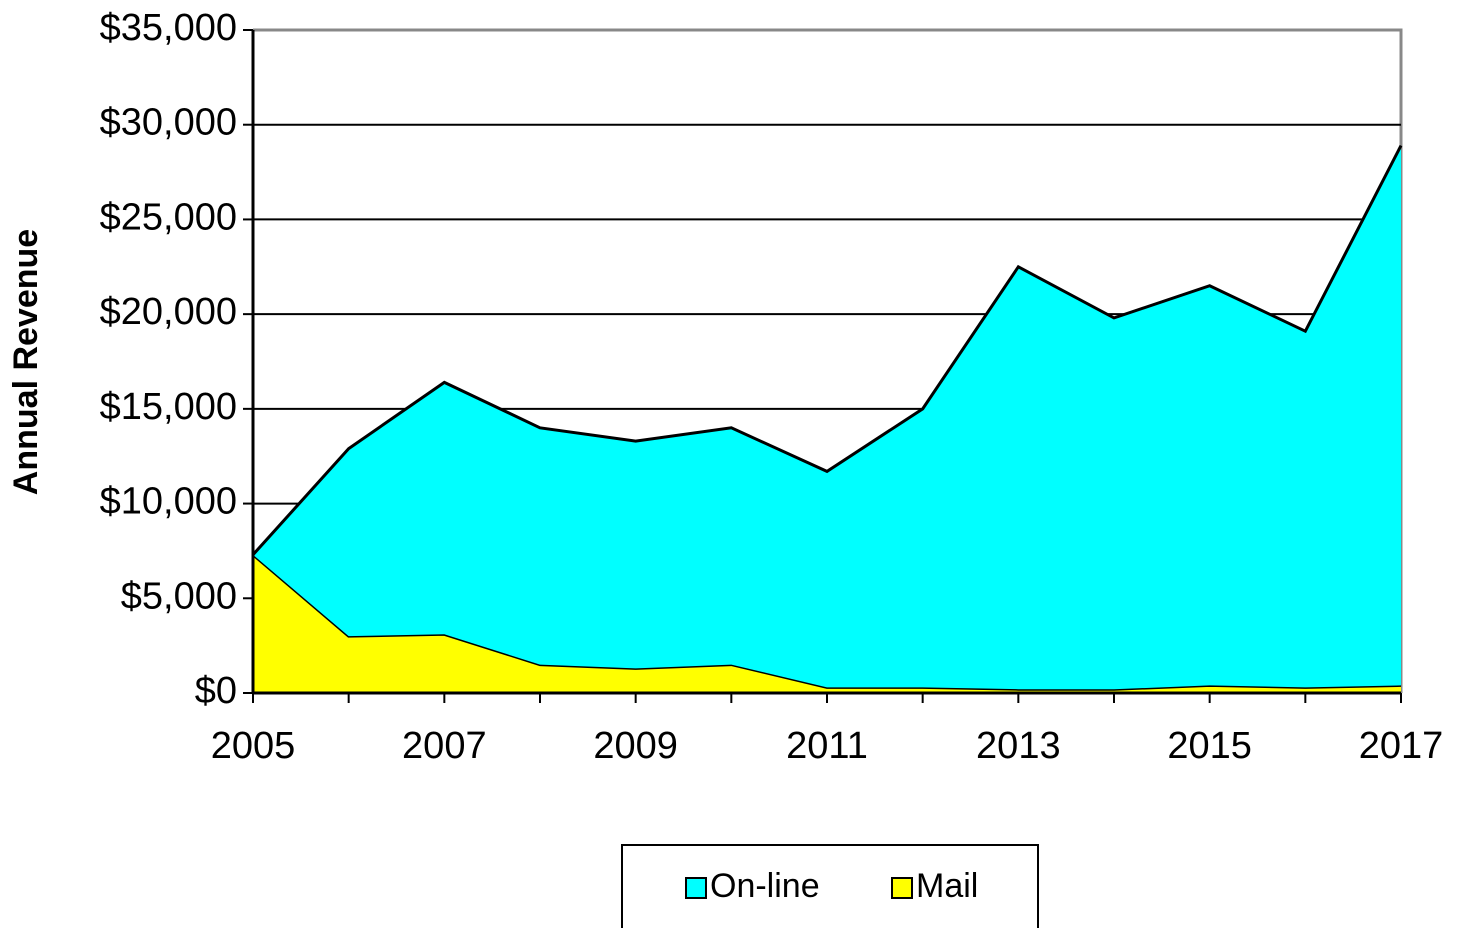 This screenshot has height=928, width=1464. Describe the element at coordinates (26, 362) in the screenshot. I see `y-axis-label: Annual Revenue` at that location.